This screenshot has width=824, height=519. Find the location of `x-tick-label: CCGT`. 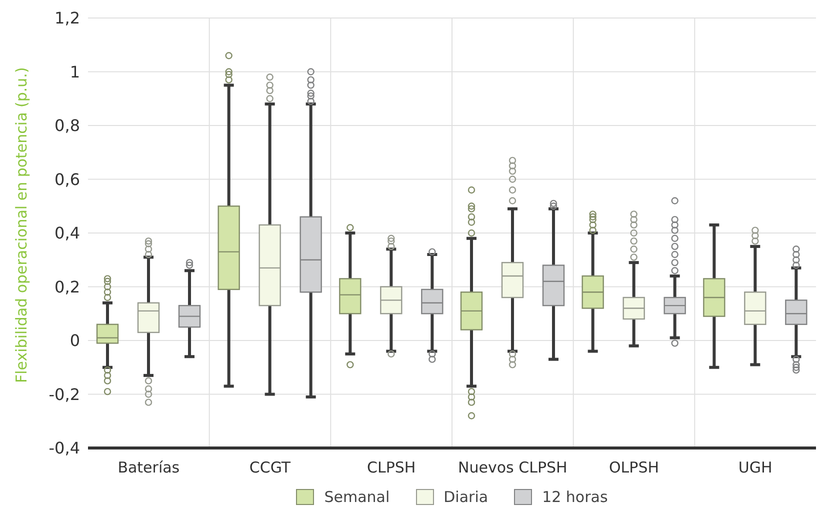

x-tick-label: CCGT is located at coordinates (270, 467).